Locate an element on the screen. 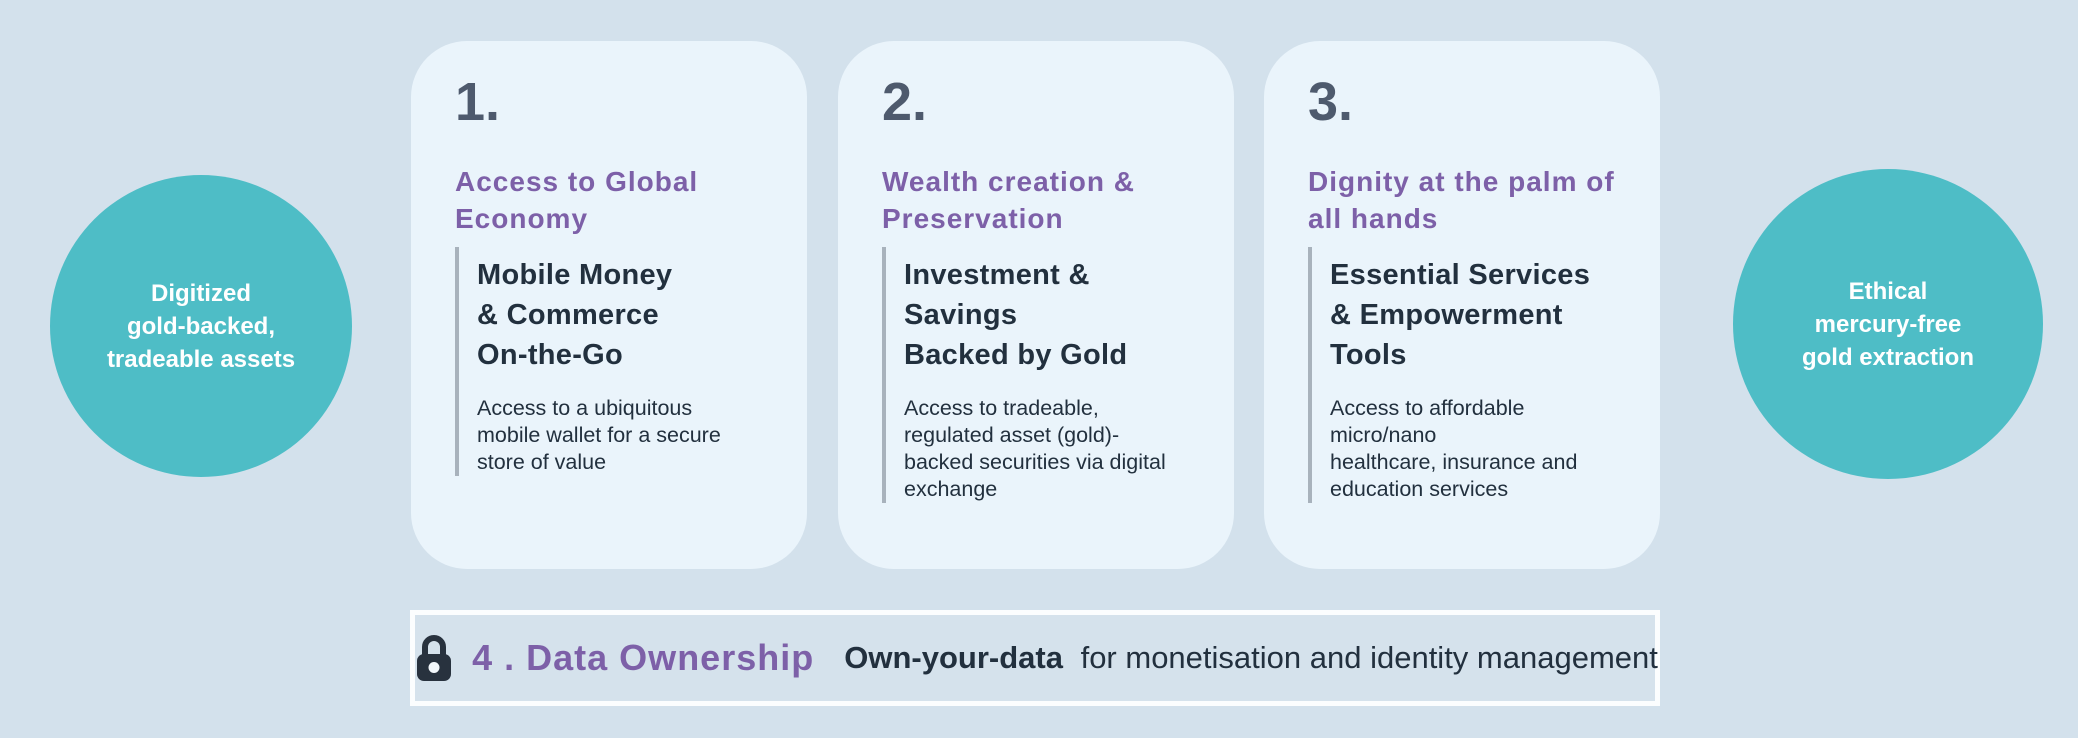 The height and width of the screenshot is (738, 2078). left-circle-text: Digitized gold-backed, tradeable assets is located at coordinates (201, 326).